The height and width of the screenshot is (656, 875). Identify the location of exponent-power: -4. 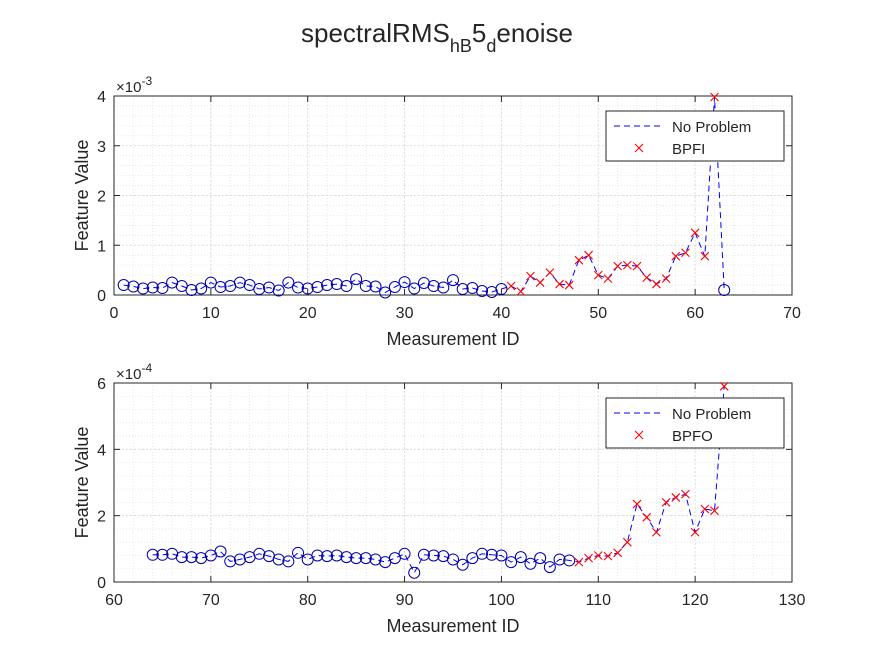
(146, 368).